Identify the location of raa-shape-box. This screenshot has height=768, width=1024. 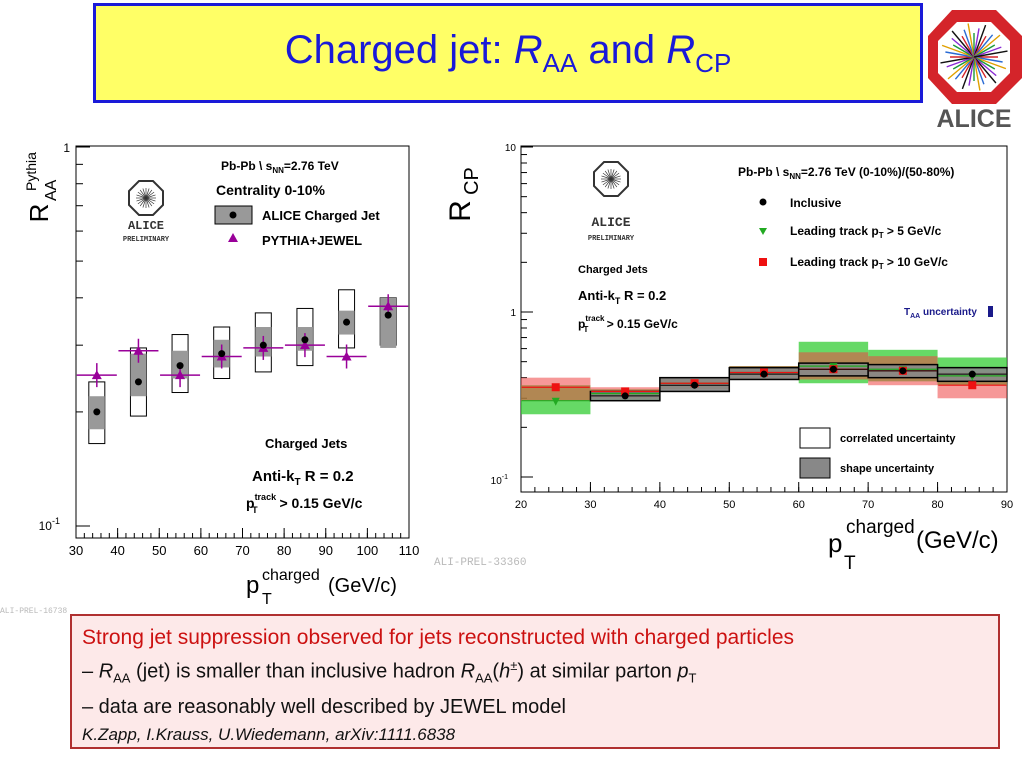
(388, 322).